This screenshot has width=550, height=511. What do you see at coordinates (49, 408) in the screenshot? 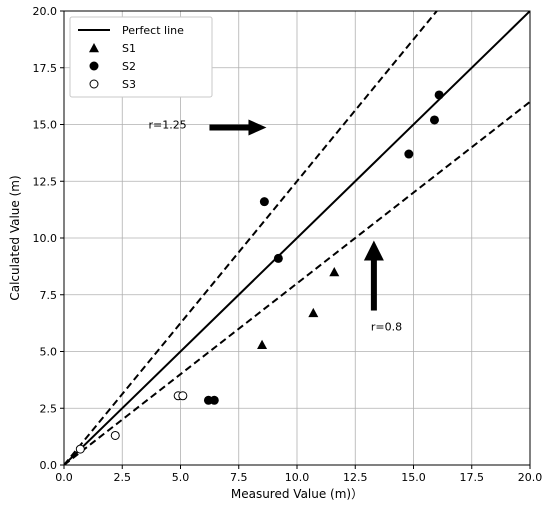
I see `y-tick-label: 2.5` at bounding box center [49, 408].